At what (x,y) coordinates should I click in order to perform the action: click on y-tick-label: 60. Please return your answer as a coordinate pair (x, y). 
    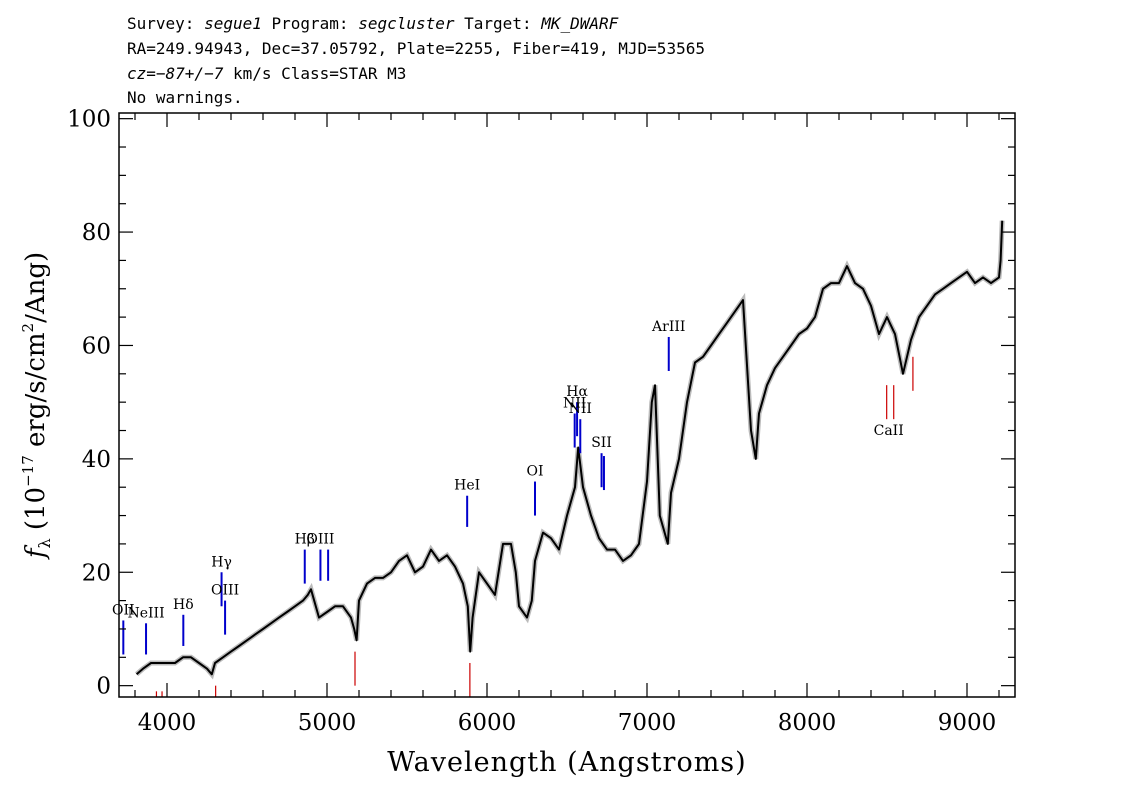
    Looking at the image, I should click on (96, 346).